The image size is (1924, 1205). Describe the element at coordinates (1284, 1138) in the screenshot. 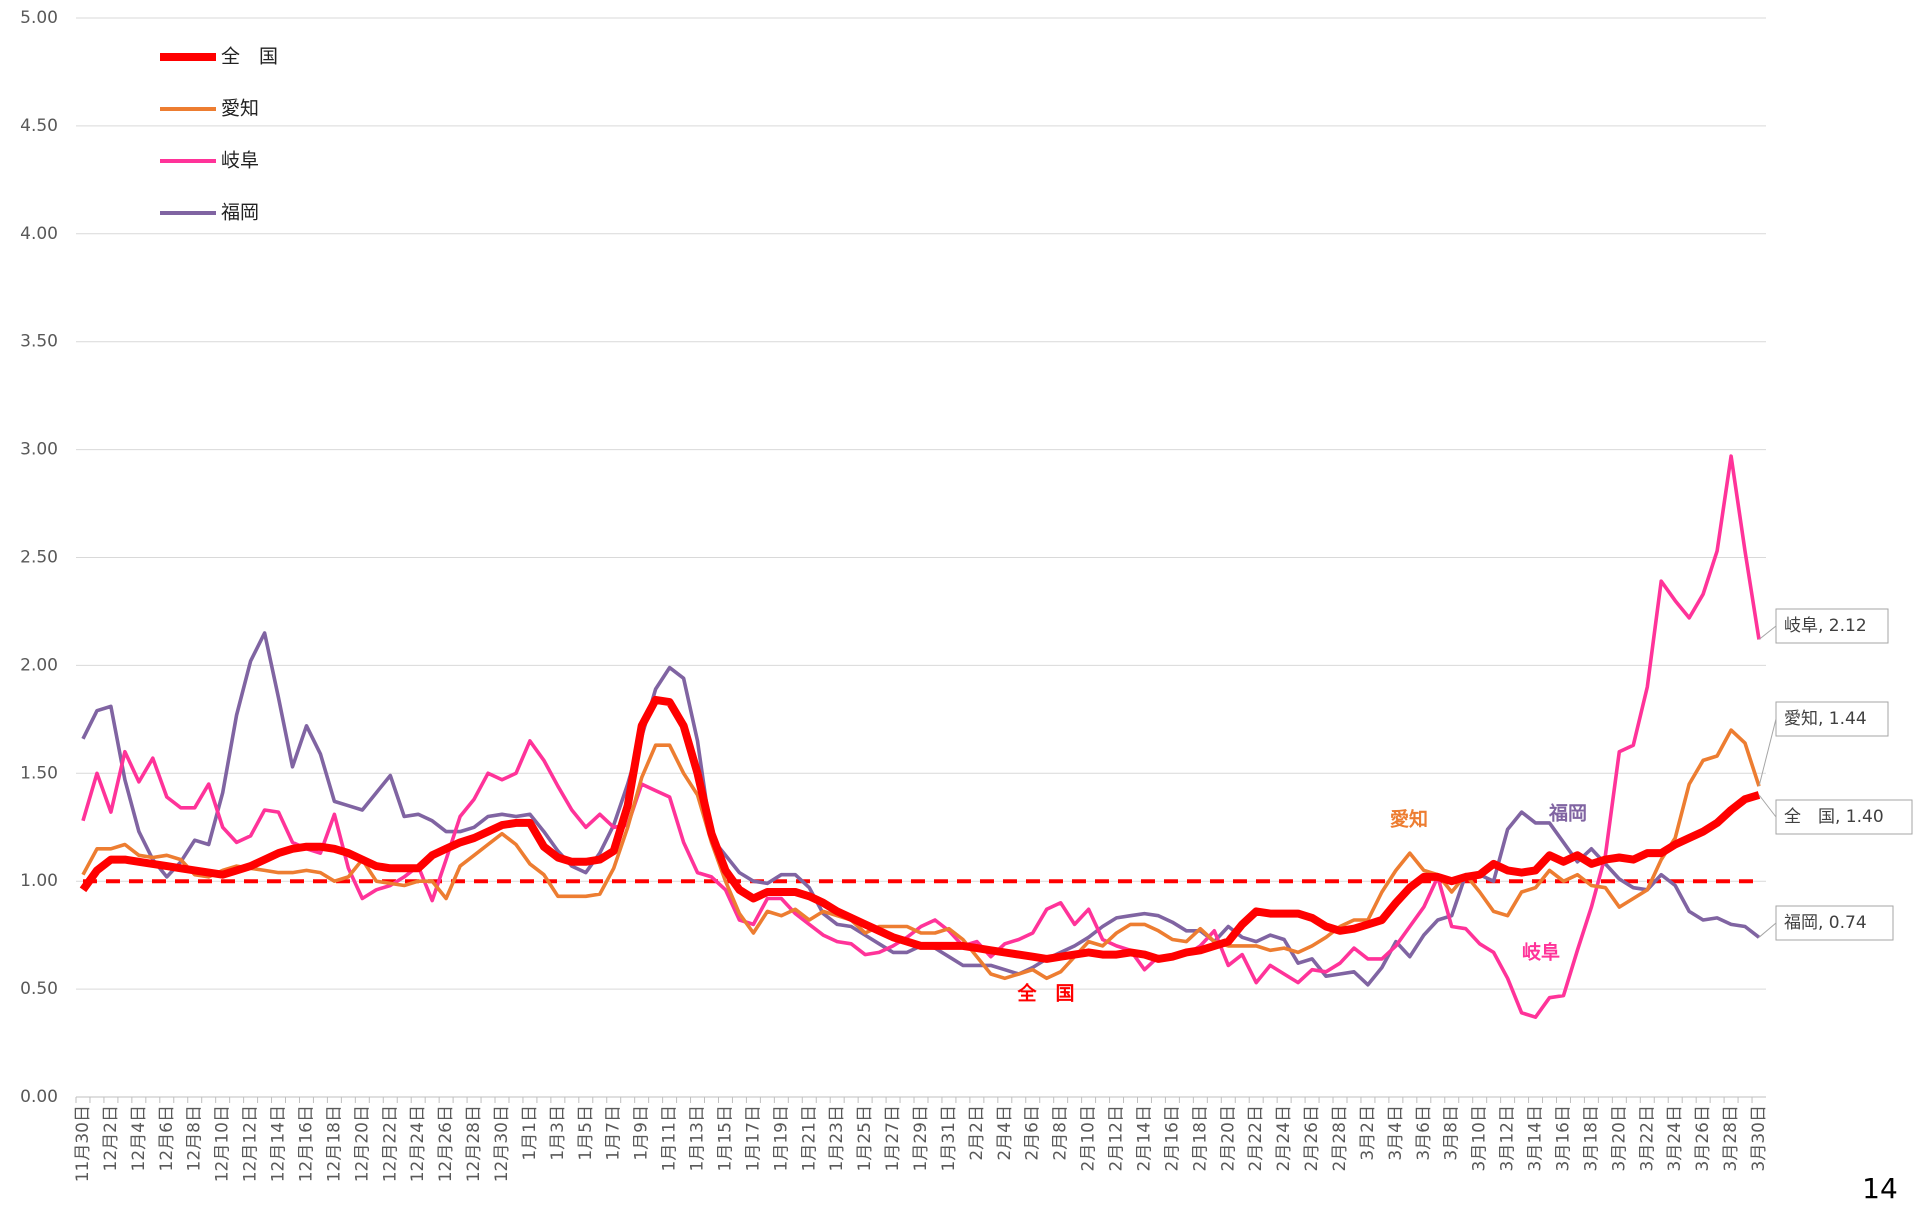

I see `x-tick-label: 2月24日` at that location.